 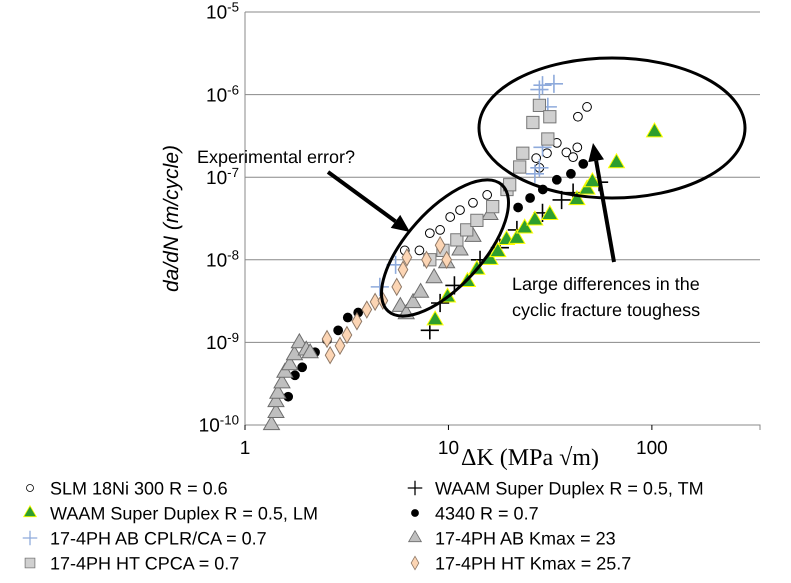 I want to click on x-tick-label: 100, so click(x=652, y=448).